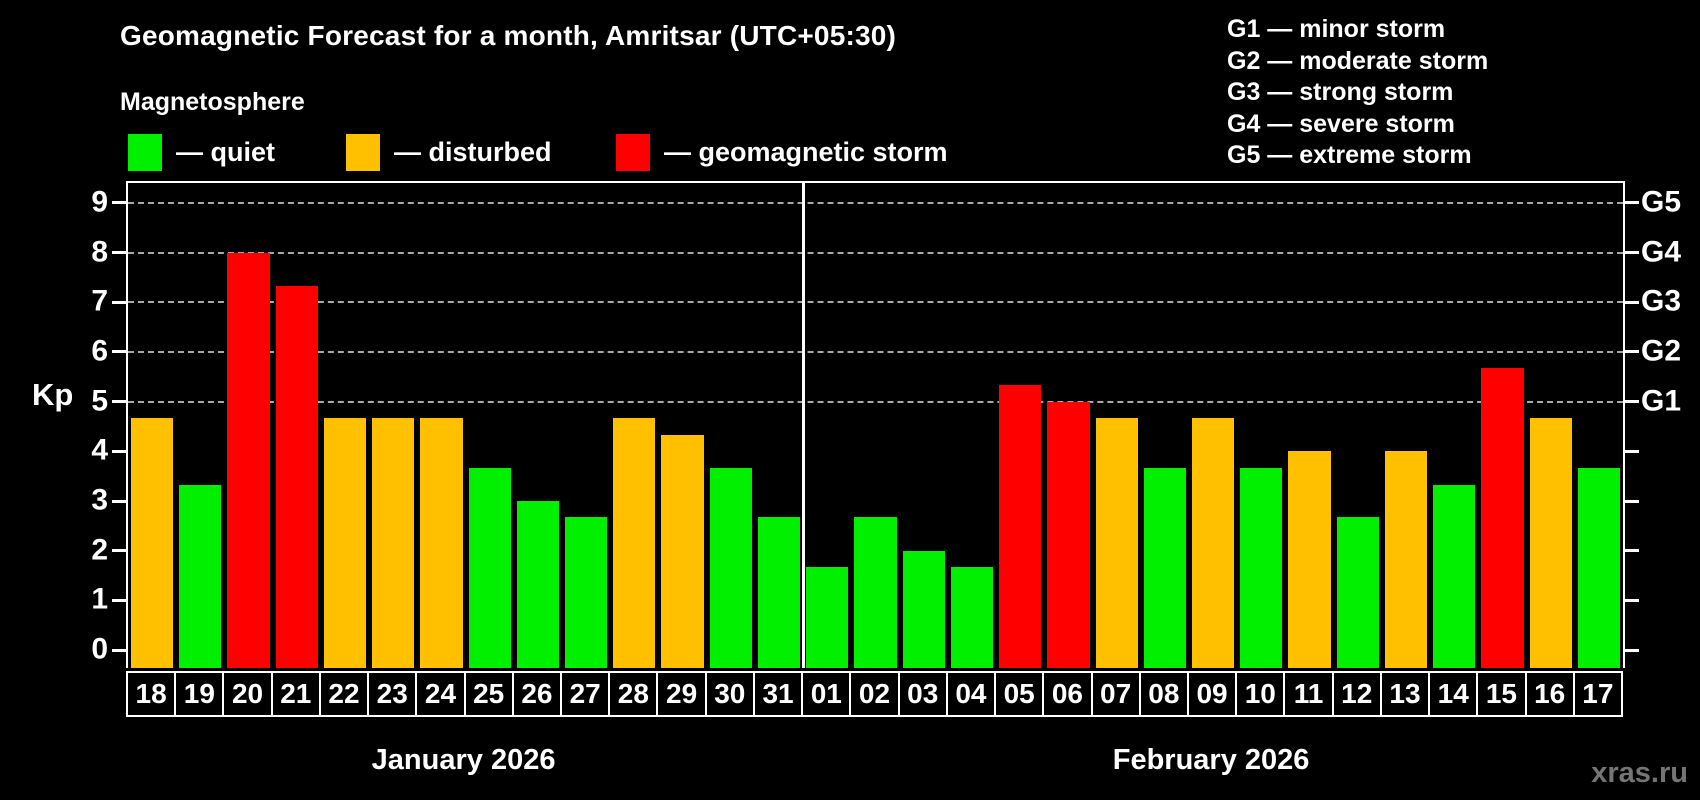 This screenshot has height=800, width=1700. I want to click on disturbed-swatch, so click(363, 152).